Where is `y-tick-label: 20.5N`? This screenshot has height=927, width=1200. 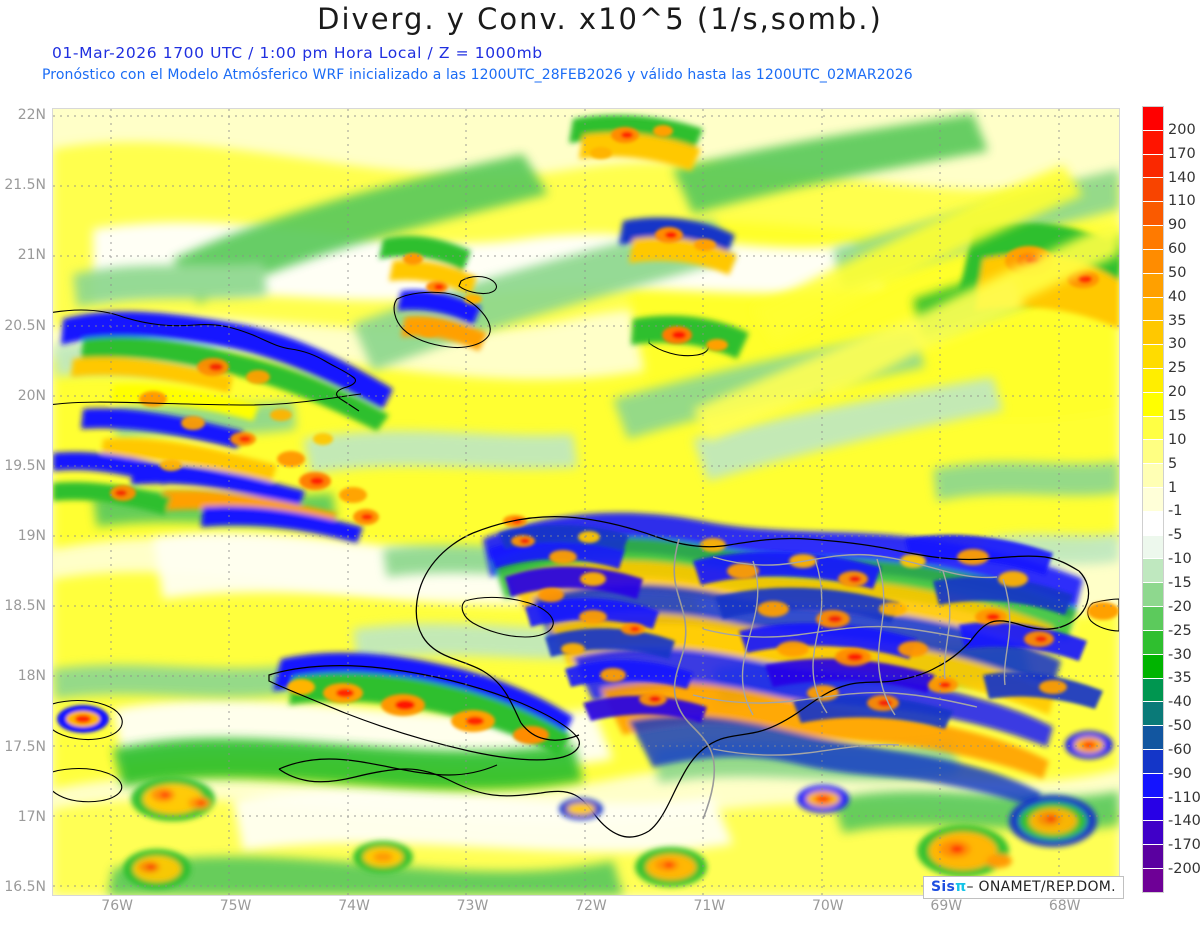
y-tick-label: 20.5N is located at coordinates (25, 325).